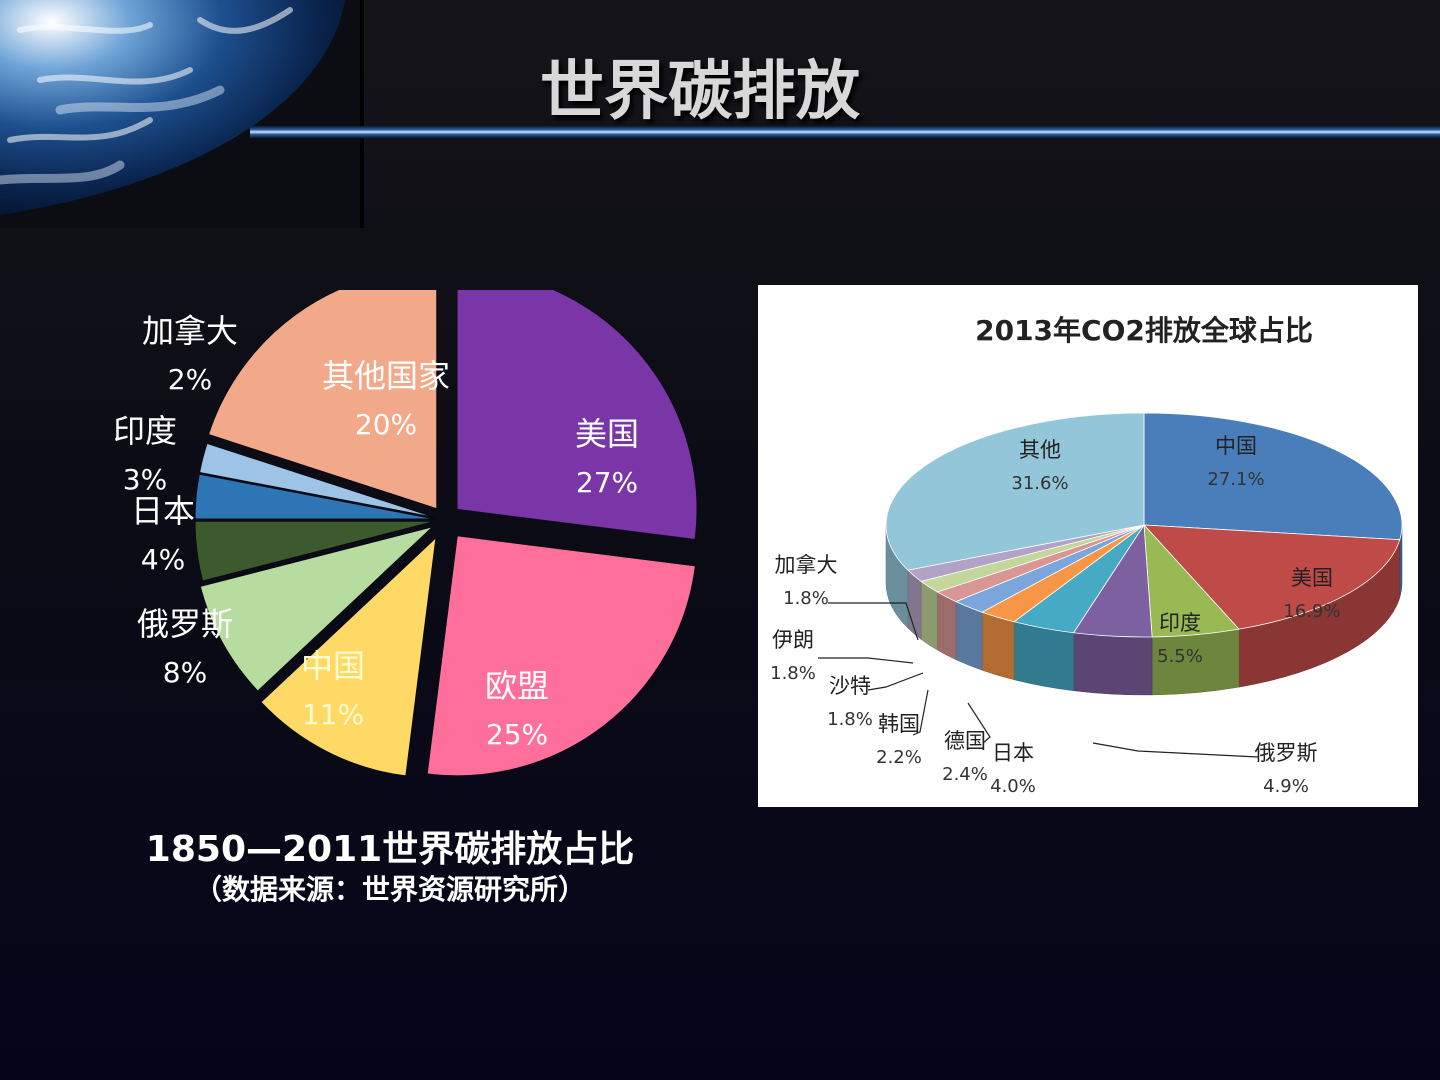 The height and width of the screenshot is (1080, 1440). I want to click on slice-value-label: 8%, so click(185, 672).